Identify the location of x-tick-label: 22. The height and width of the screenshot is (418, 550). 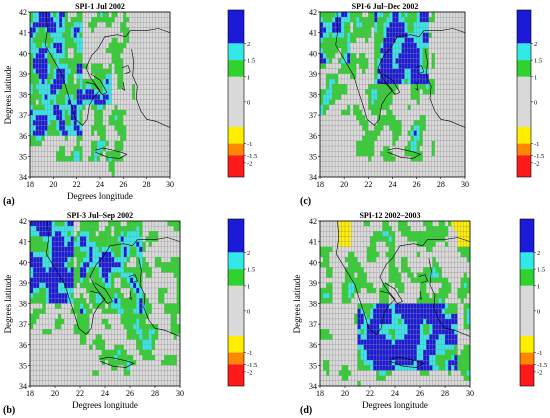
(77, 184).